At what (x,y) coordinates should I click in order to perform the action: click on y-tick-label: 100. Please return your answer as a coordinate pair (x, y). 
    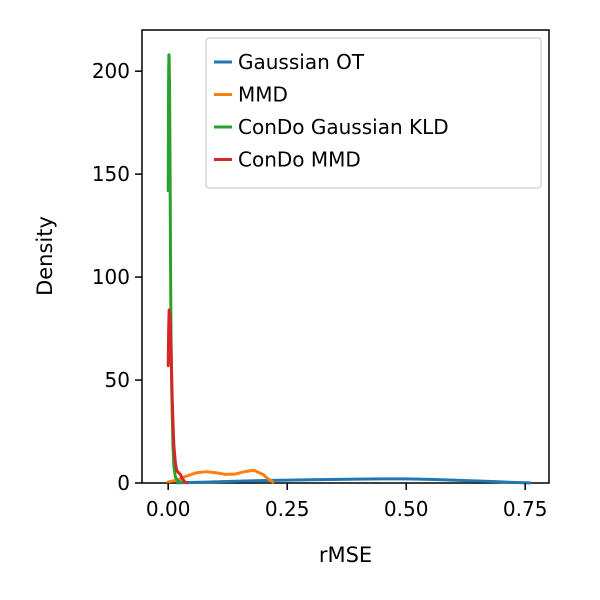
    Looking at the image, I should click on (111, 277).